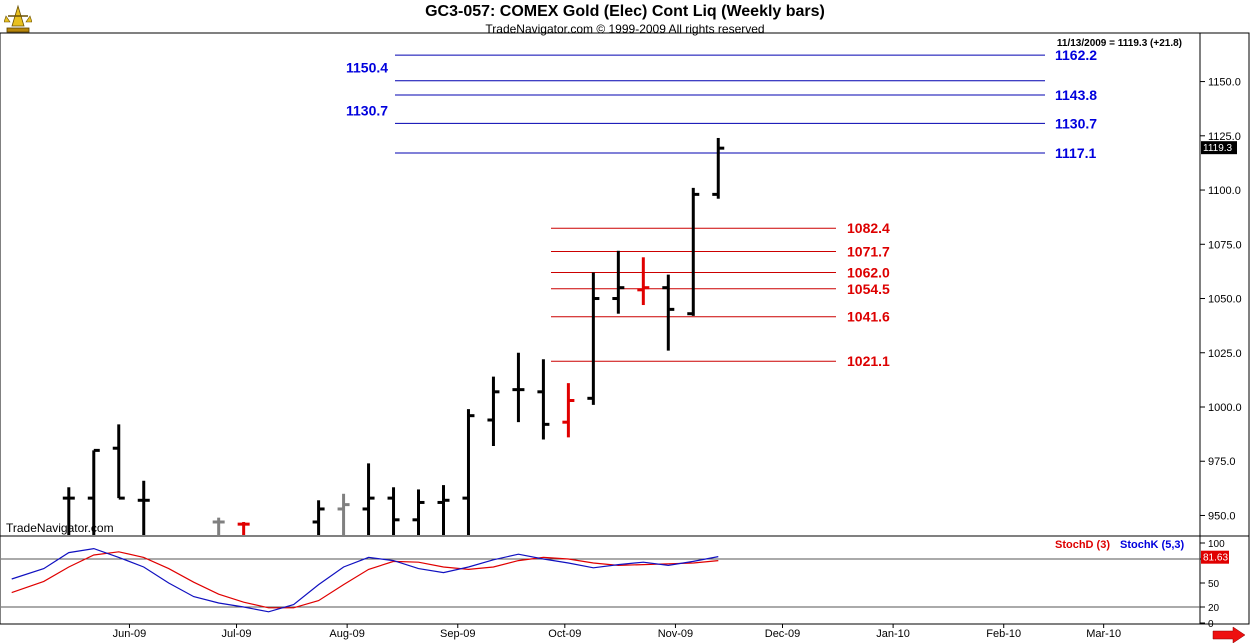  What do you see at coordinates (1211, 624) in the screenshot?
I see `stoch-tick-label: 0` at bounding box center [1211, 624].